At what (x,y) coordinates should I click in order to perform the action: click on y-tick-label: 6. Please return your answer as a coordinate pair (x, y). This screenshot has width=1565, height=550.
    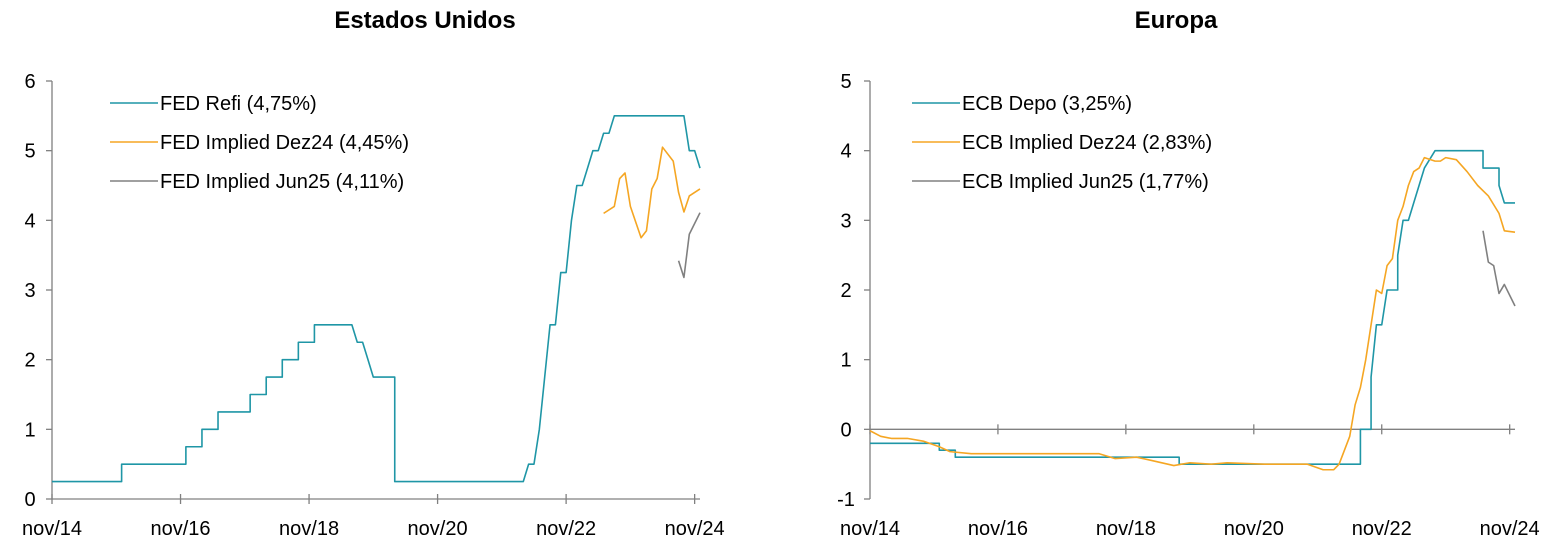
    Looking at the image, I should click on (29, 82).